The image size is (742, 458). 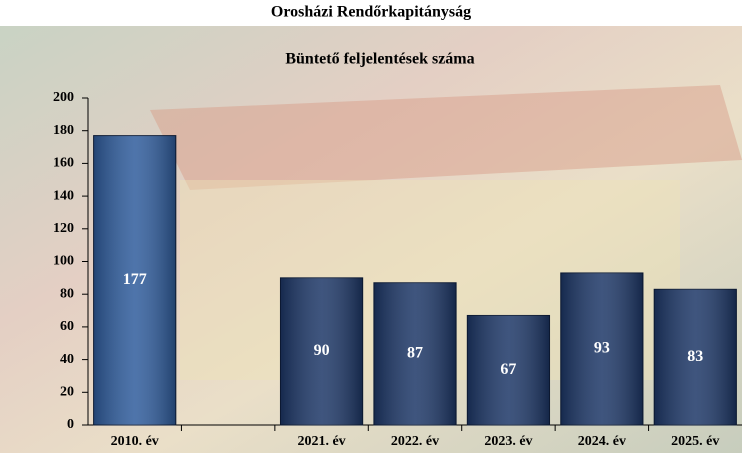 I want to click on x-tick-label: 2023. év, so click(x=508, y=441).